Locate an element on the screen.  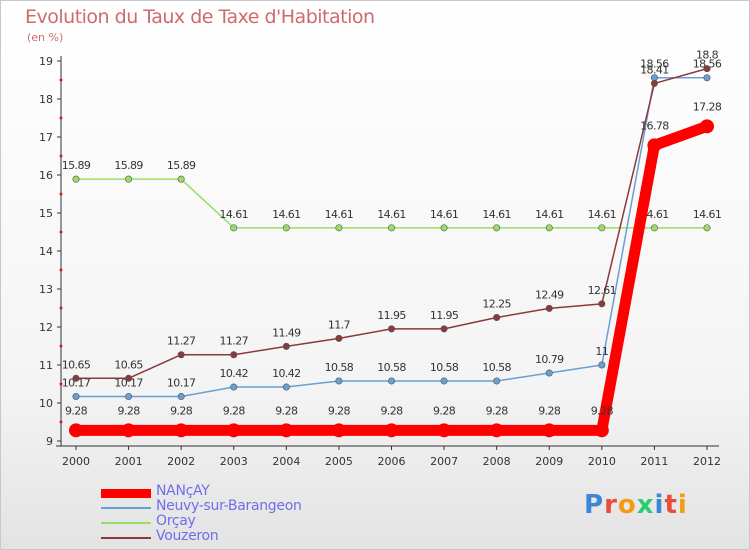
data-label: 10.65 is located at coordinates (76, 364).